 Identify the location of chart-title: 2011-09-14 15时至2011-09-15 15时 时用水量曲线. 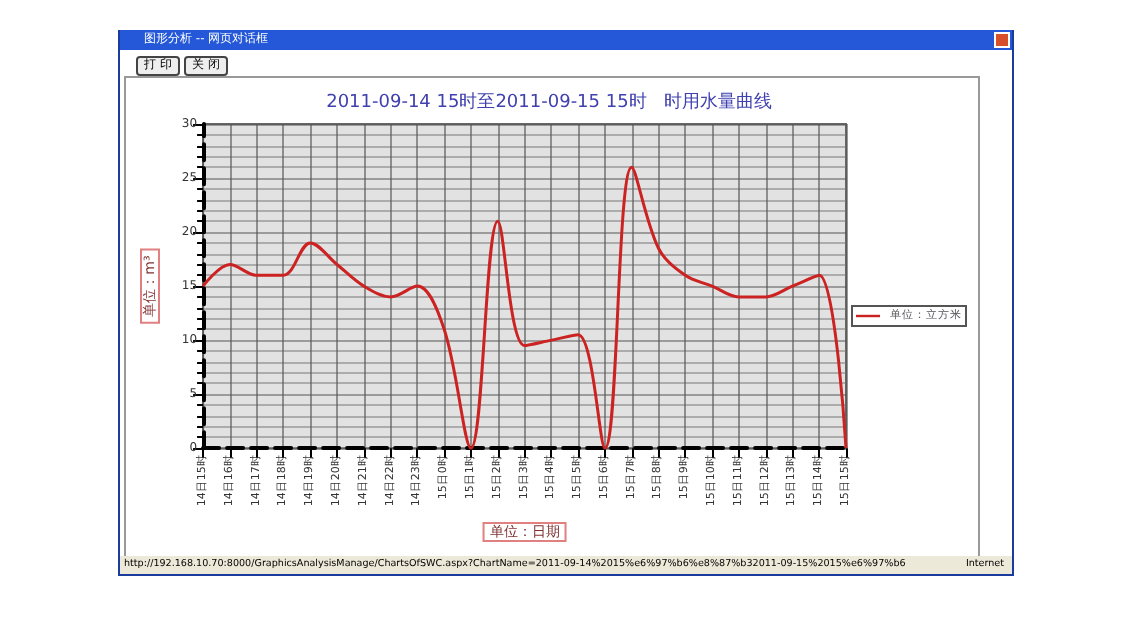
(549, 102).